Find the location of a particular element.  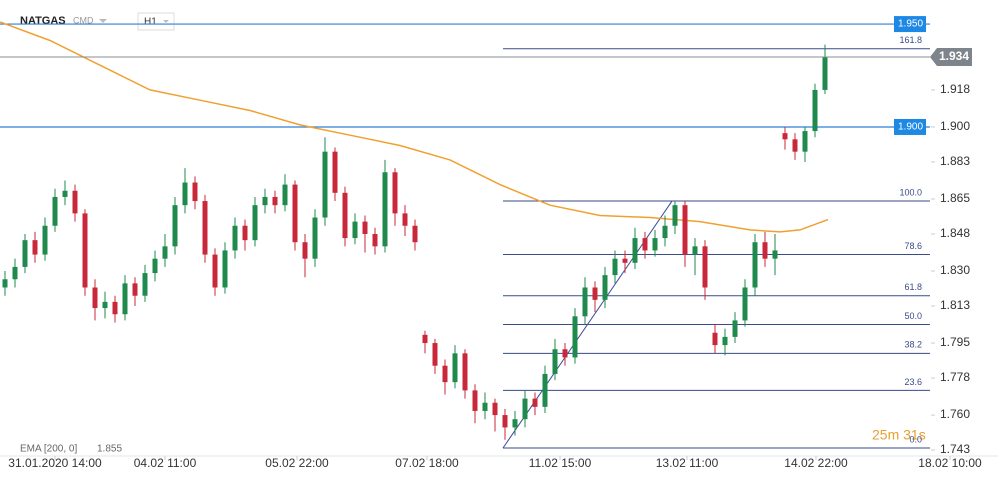

x-tick-label: 18.02 10:00 is located at coordinates (950, 463).